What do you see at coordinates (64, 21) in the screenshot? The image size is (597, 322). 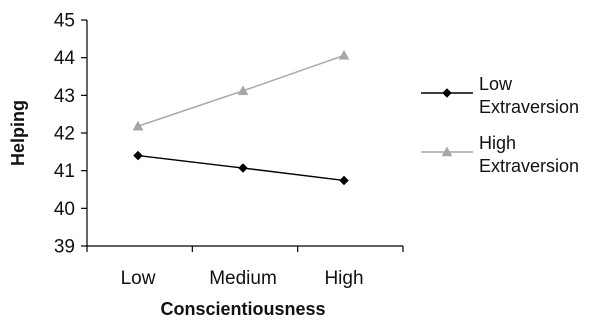 I see `y-tick-label: 45` at bounding box center [64, 21].